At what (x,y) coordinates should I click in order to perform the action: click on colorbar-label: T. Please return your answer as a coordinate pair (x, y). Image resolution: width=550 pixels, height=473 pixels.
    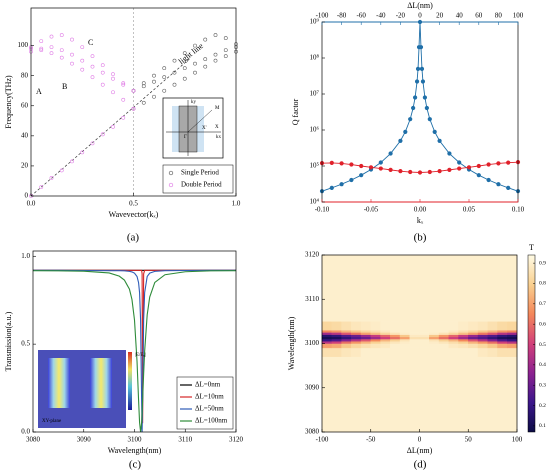
    Looking at the image, I should click on (531, 247).